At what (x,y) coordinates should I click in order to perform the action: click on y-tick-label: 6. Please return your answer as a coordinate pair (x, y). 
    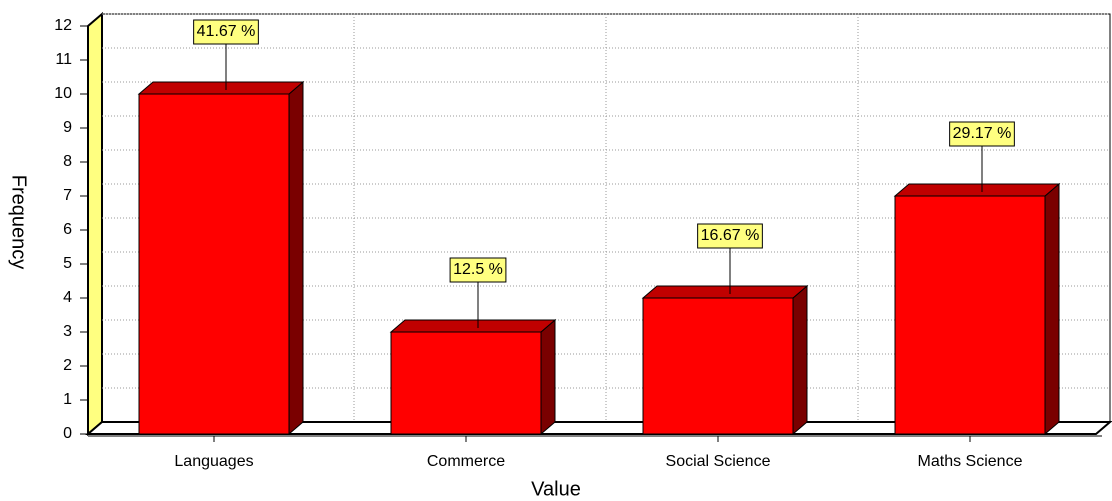
    Looking at the image, I should click on (67, 229).